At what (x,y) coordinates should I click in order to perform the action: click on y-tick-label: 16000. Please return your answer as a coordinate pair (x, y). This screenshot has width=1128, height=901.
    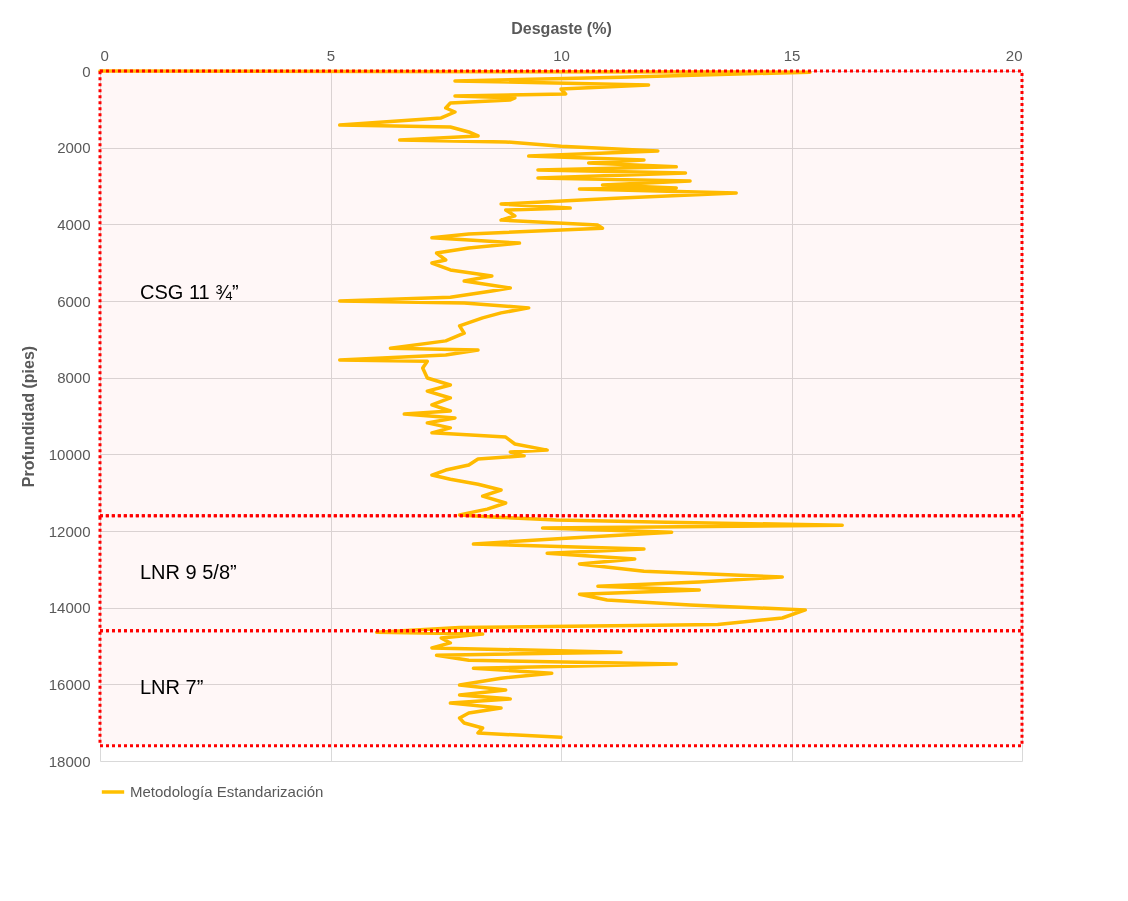
    Looking at the image, I should click on (69, 684).